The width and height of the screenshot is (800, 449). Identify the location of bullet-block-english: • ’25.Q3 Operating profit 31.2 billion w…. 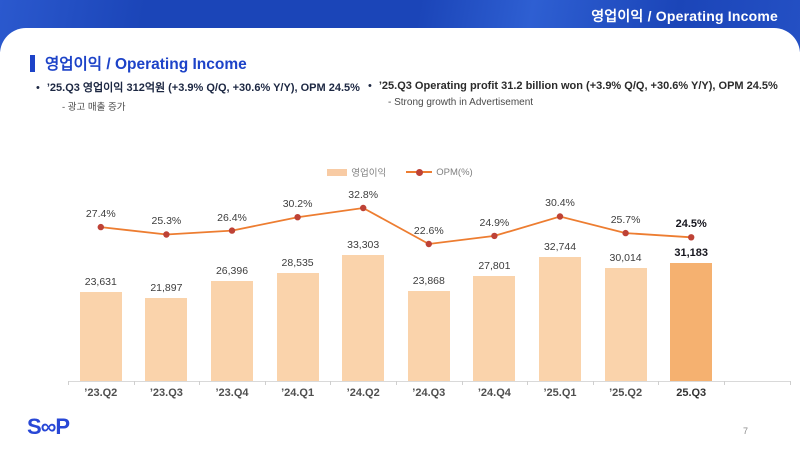
(578, 93).